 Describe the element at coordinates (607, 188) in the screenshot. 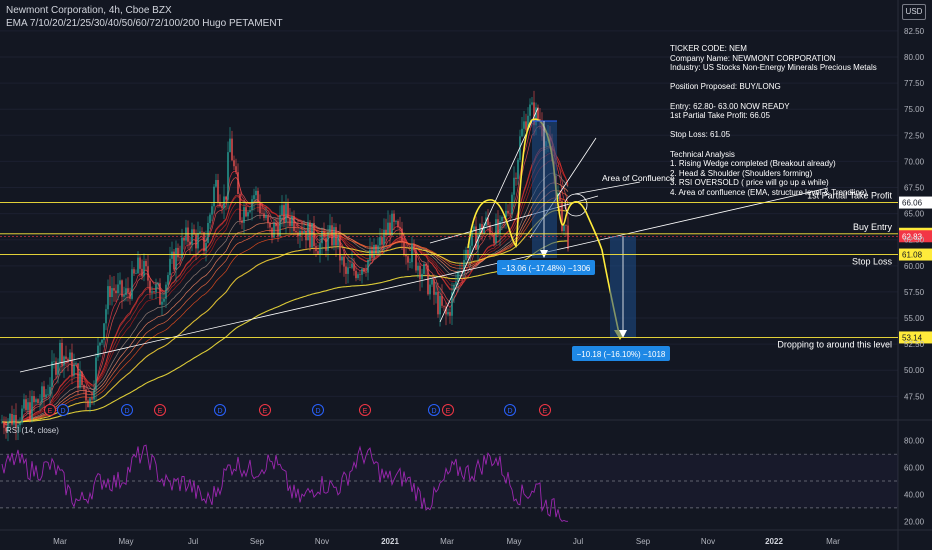

I see `confluence-pointer-line` at that location.